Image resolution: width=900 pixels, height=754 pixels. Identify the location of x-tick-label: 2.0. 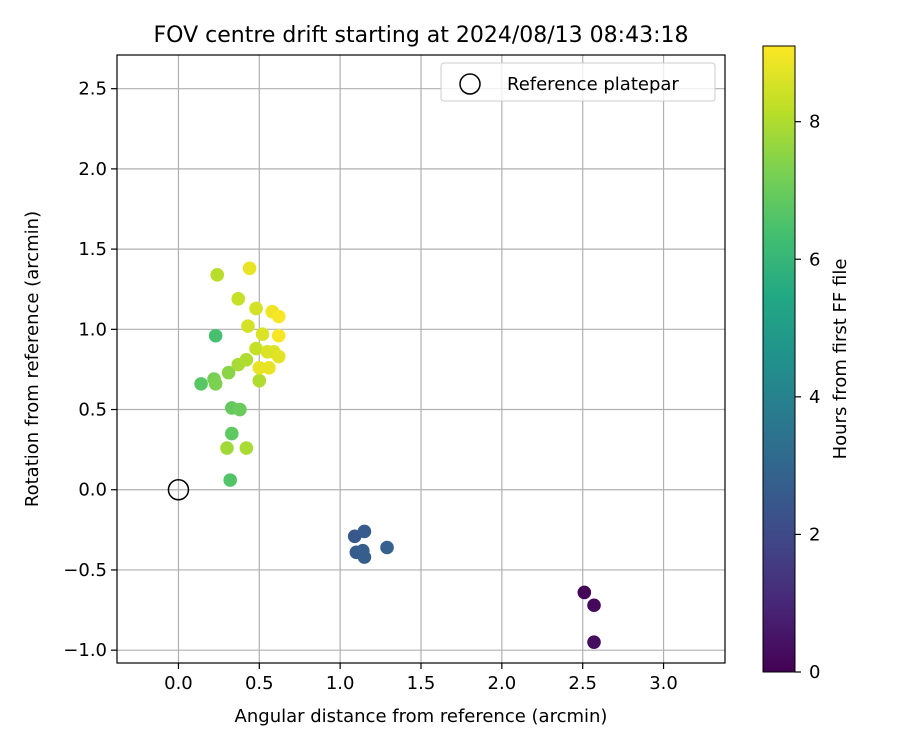
(502, 683).